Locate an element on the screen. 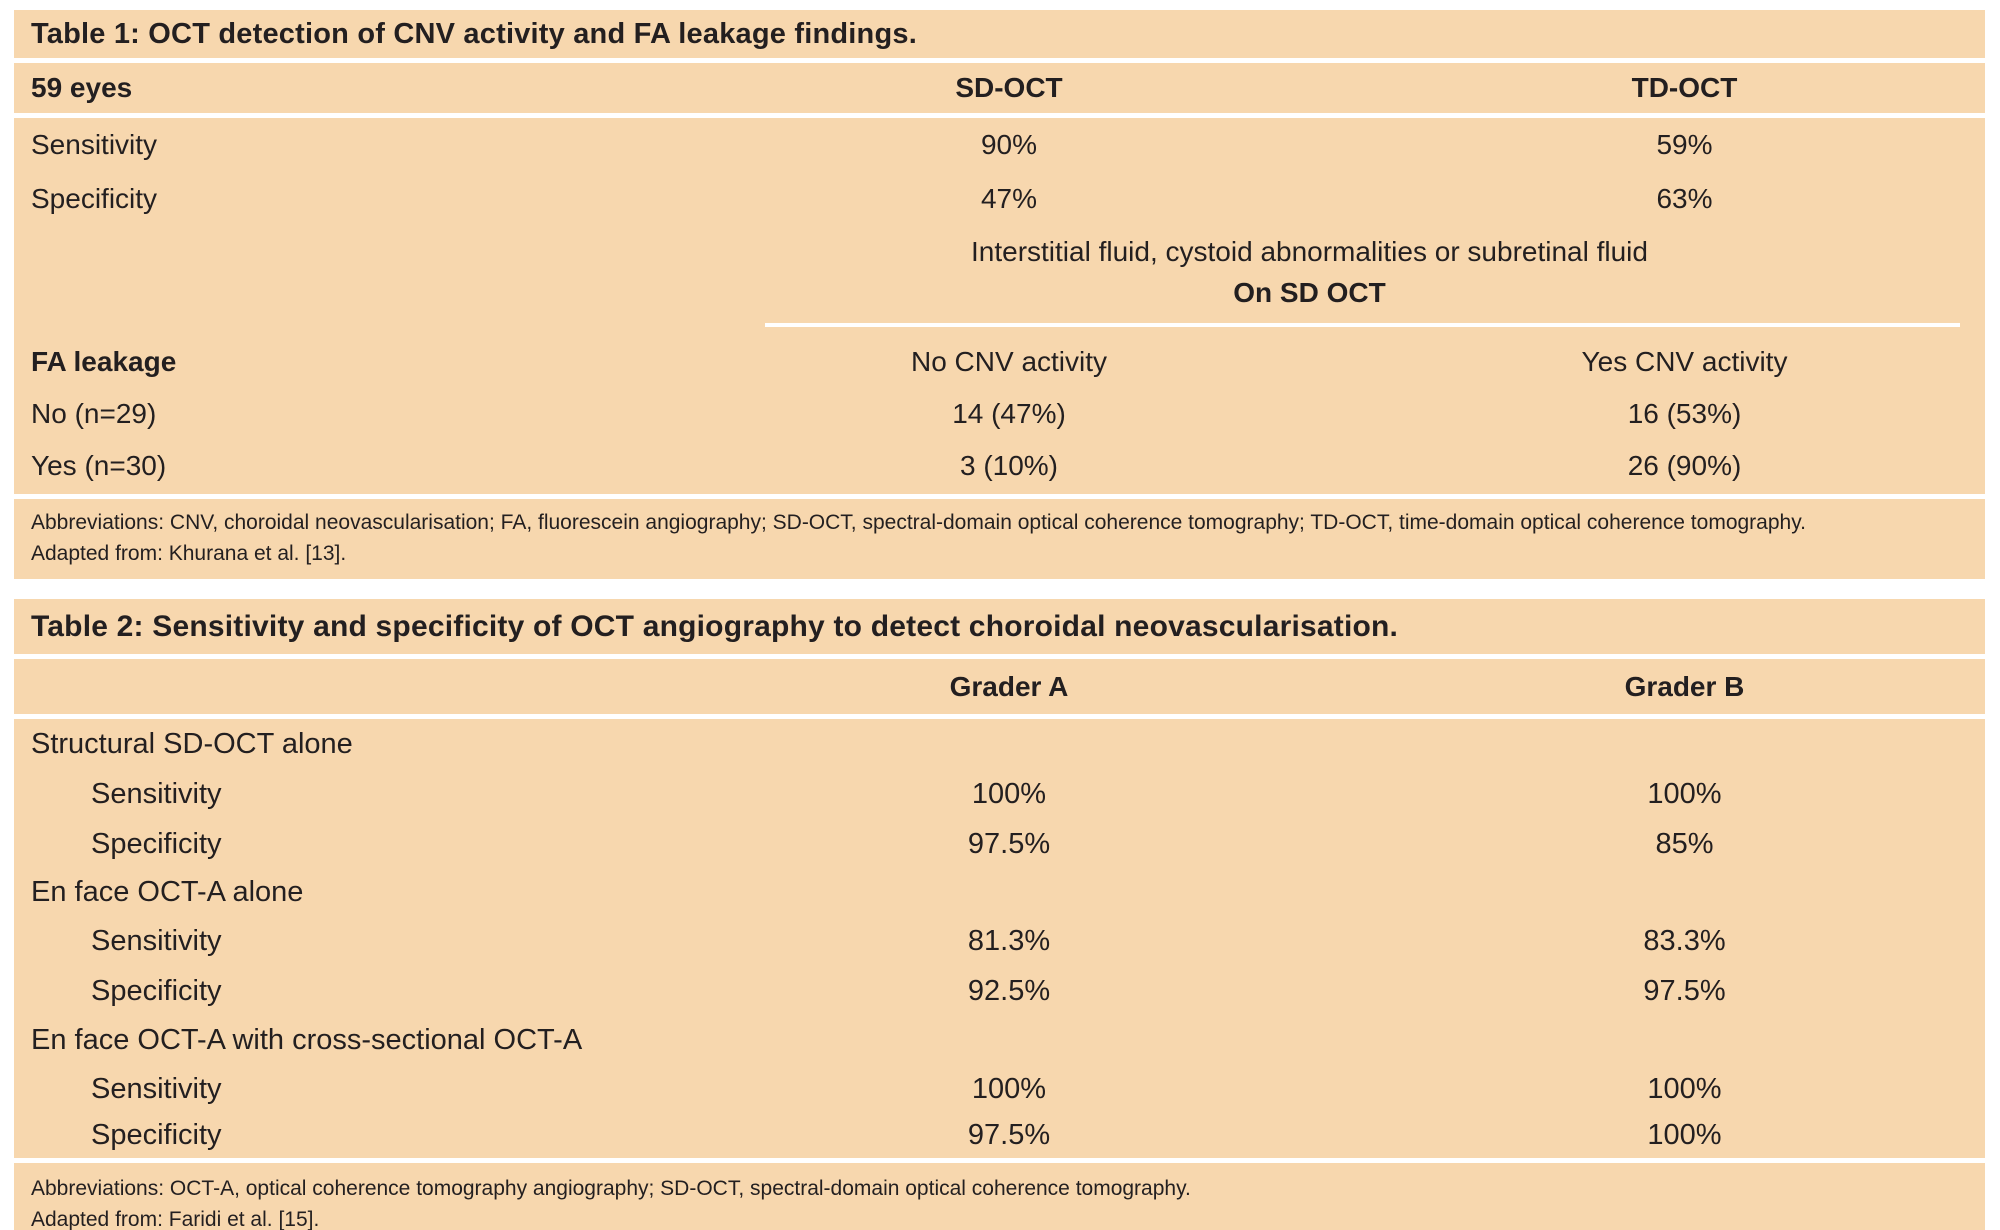 This screenshot has height=1230, width=2000. table2-header-grader-a: Grader A is located at coordinates (1009, 686).